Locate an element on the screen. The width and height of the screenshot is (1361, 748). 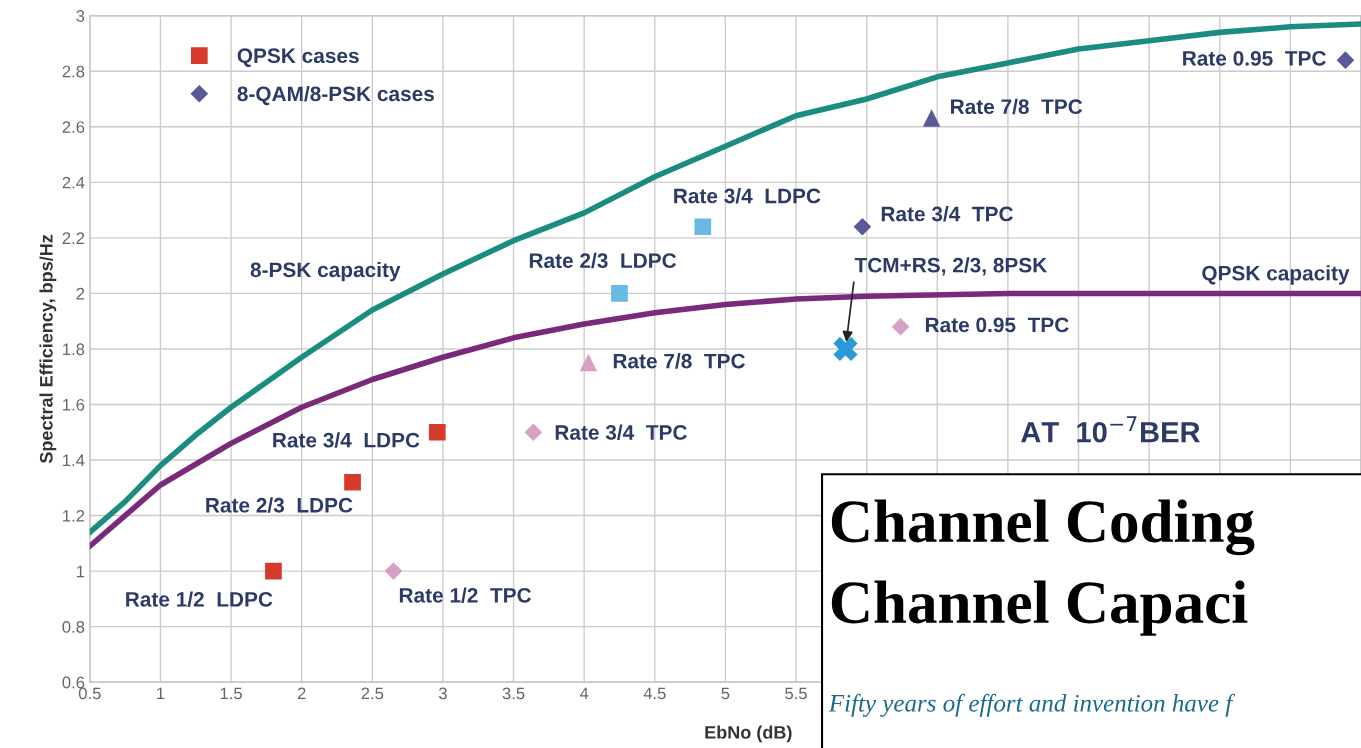
x-tick-label: 3.5 is located at coordinates (513, 693).